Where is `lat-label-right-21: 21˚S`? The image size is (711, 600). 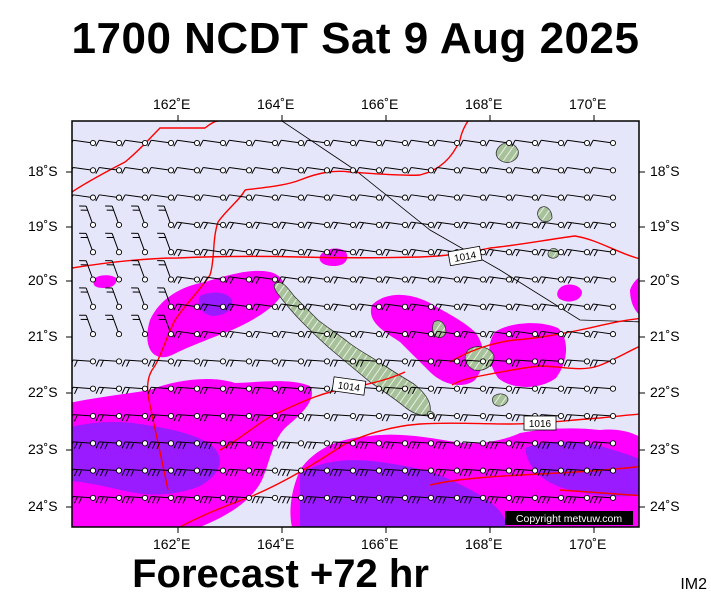 lat-label-right-21: 21˚S is located at coordinates (665, 336).